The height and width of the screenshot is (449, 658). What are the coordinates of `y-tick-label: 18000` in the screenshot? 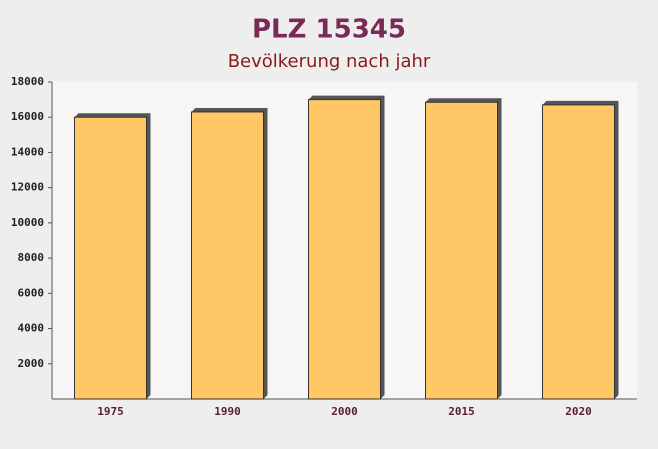 It's located at (27, 81).